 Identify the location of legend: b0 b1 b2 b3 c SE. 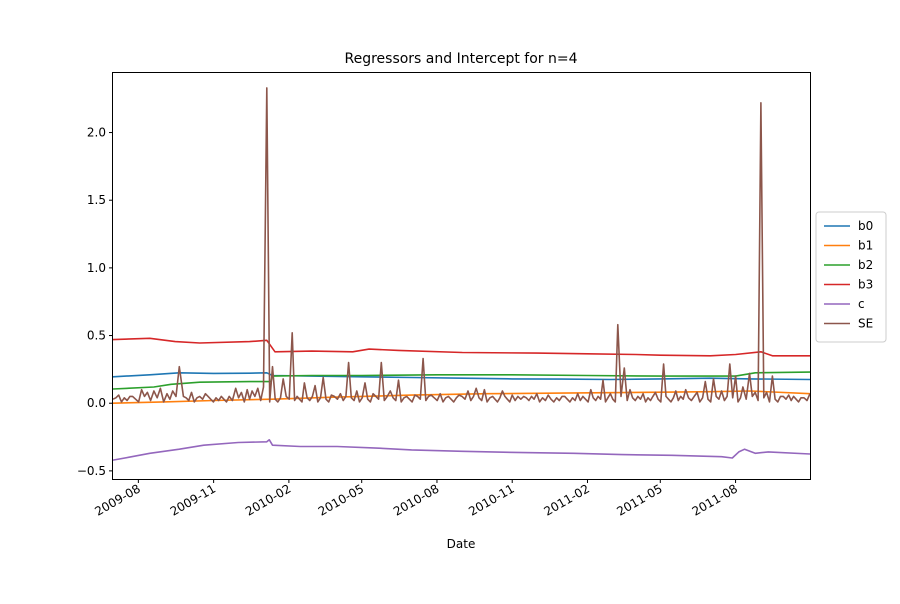
(851, 277).